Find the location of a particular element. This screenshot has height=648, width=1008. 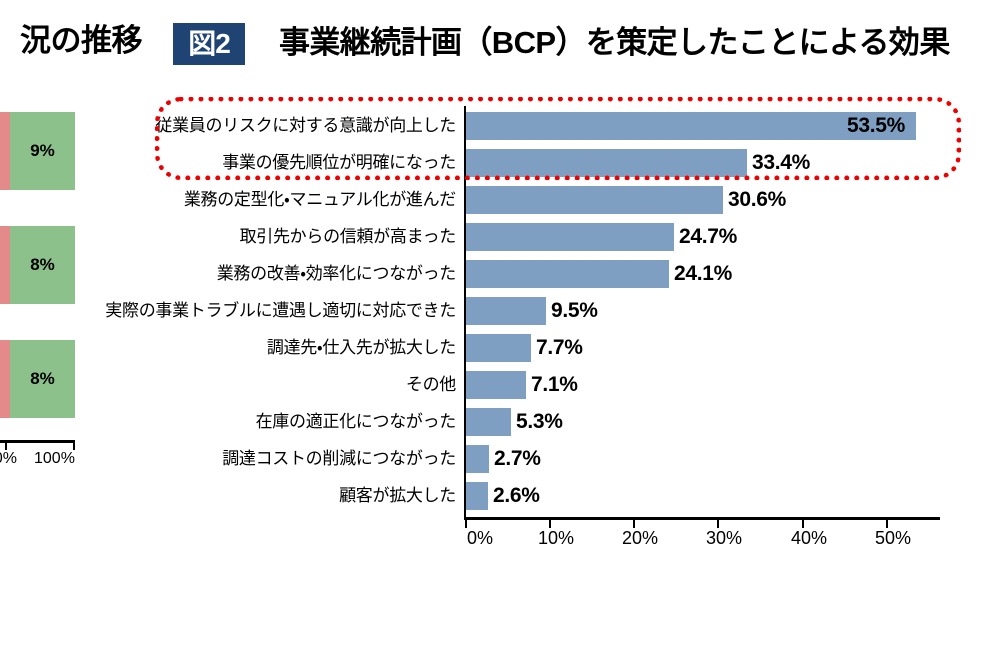

bar-value-label: 2.6% is located at coordinates (516, 495).